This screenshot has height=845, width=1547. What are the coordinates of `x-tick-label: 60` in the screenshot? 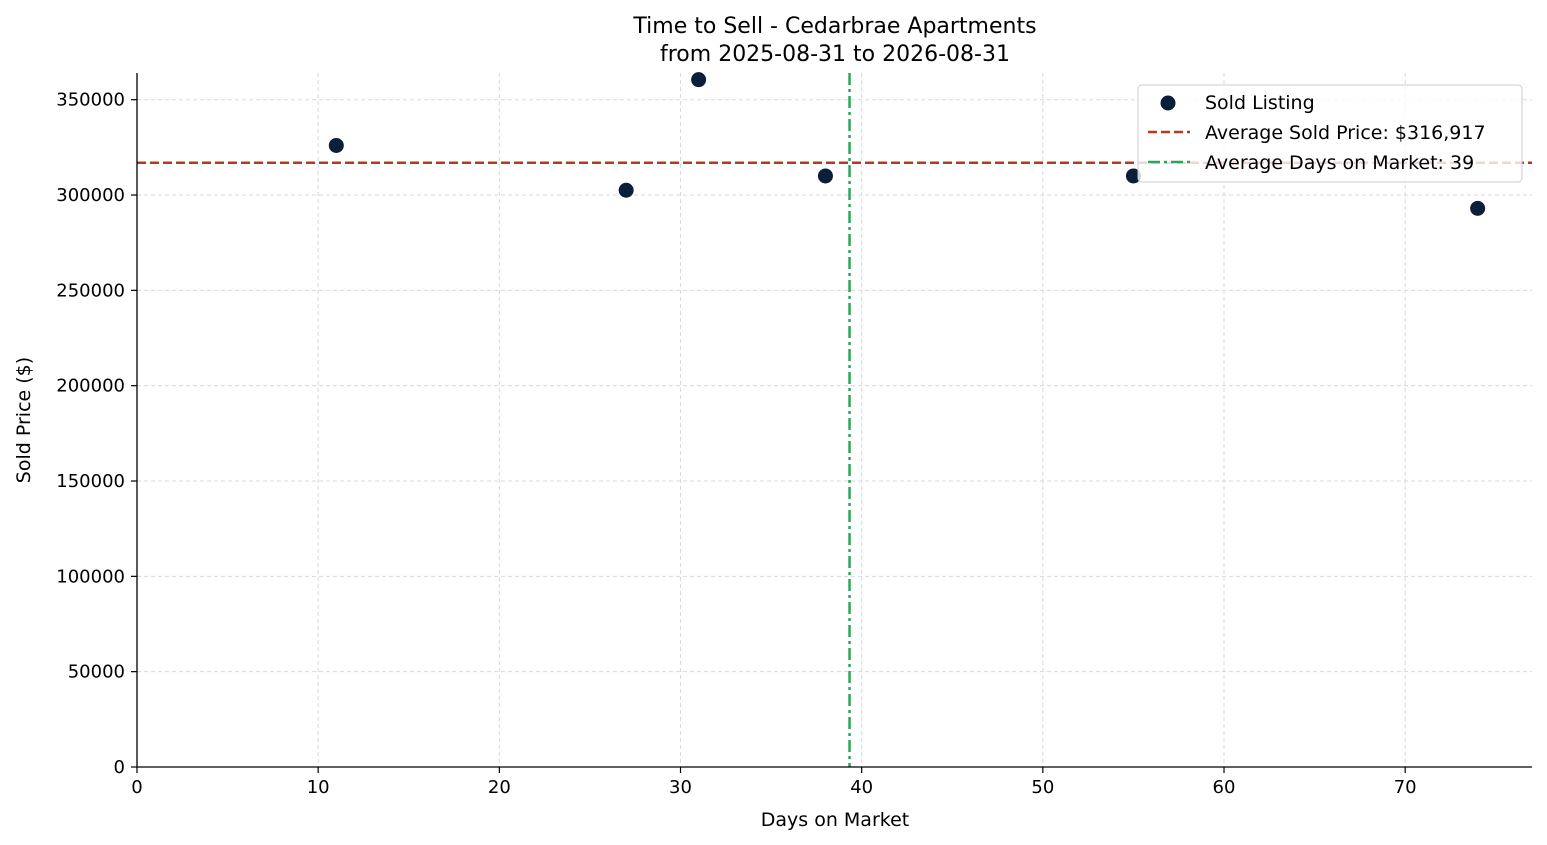 It's located at (1224, 787).